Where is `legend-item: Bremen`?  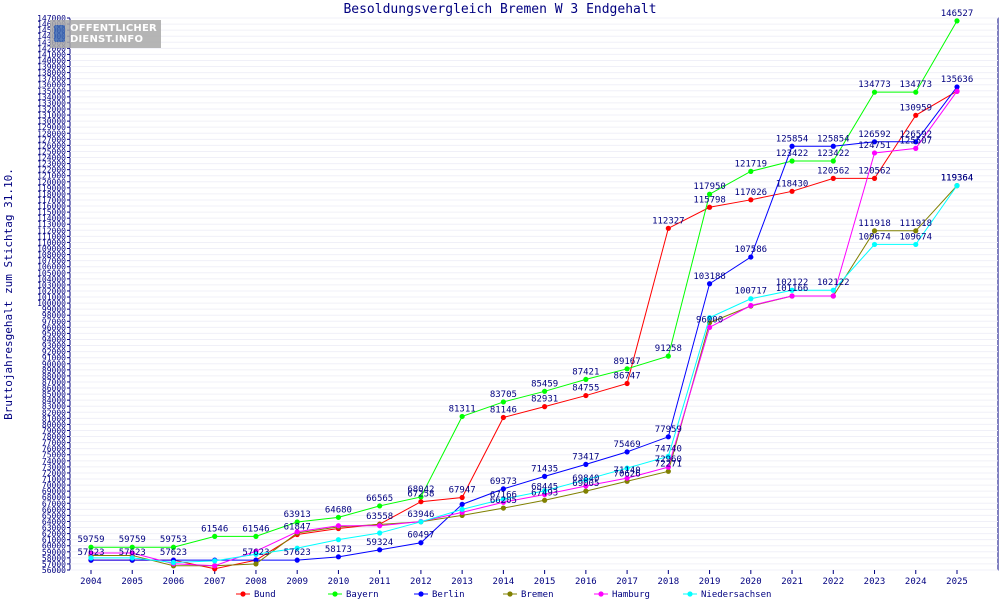
legend-item: Bremen is located at coordinates (528, 595).